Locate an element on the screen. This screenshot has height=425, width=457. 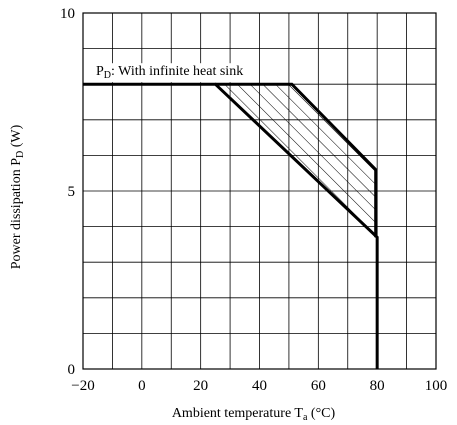
annotation-label: PD: With infinite heat sink is located at coordinates (169, 72).